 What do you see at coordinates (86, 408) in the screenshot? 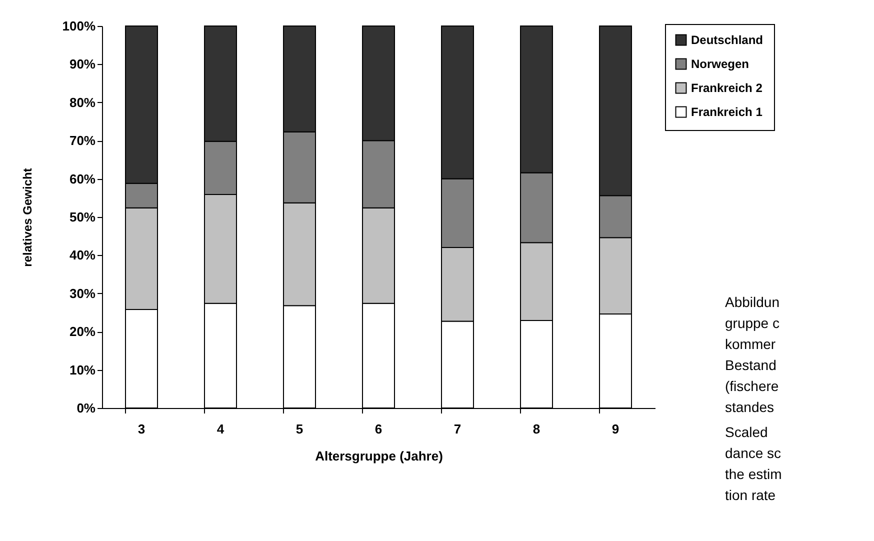
I see `y-tick-label: 0%` at bounding box center [86, 408].